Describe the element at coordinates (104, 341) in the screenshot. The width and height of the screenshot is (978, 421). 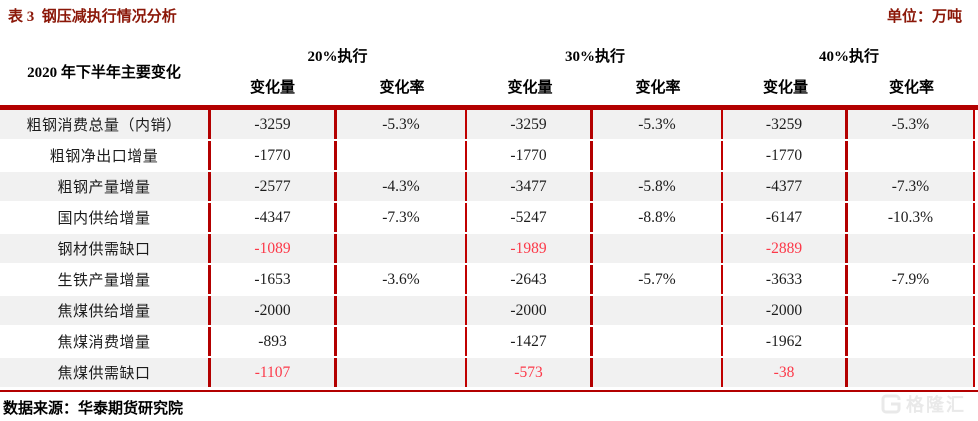
I see `row-label-cell: 焦煤消费增量` at that location.